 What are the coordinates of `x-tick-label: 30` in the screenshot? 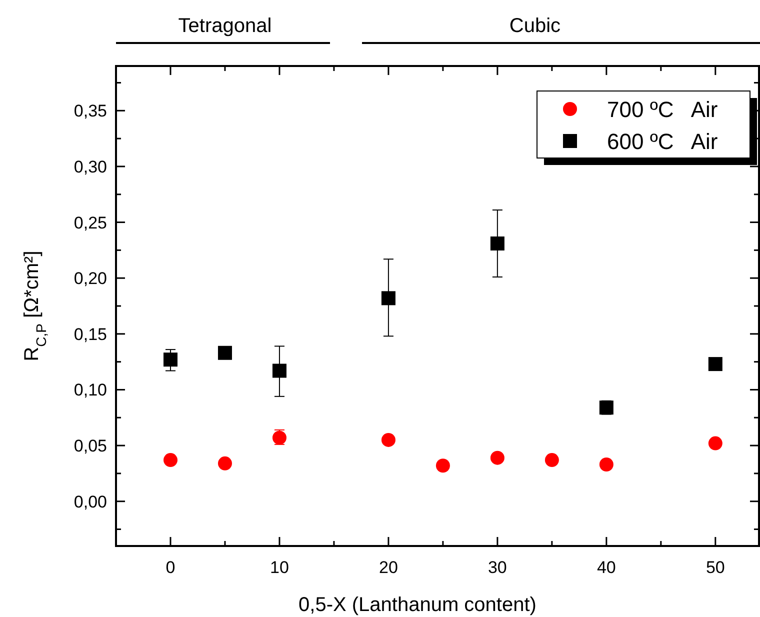 It's located at (497, 567).